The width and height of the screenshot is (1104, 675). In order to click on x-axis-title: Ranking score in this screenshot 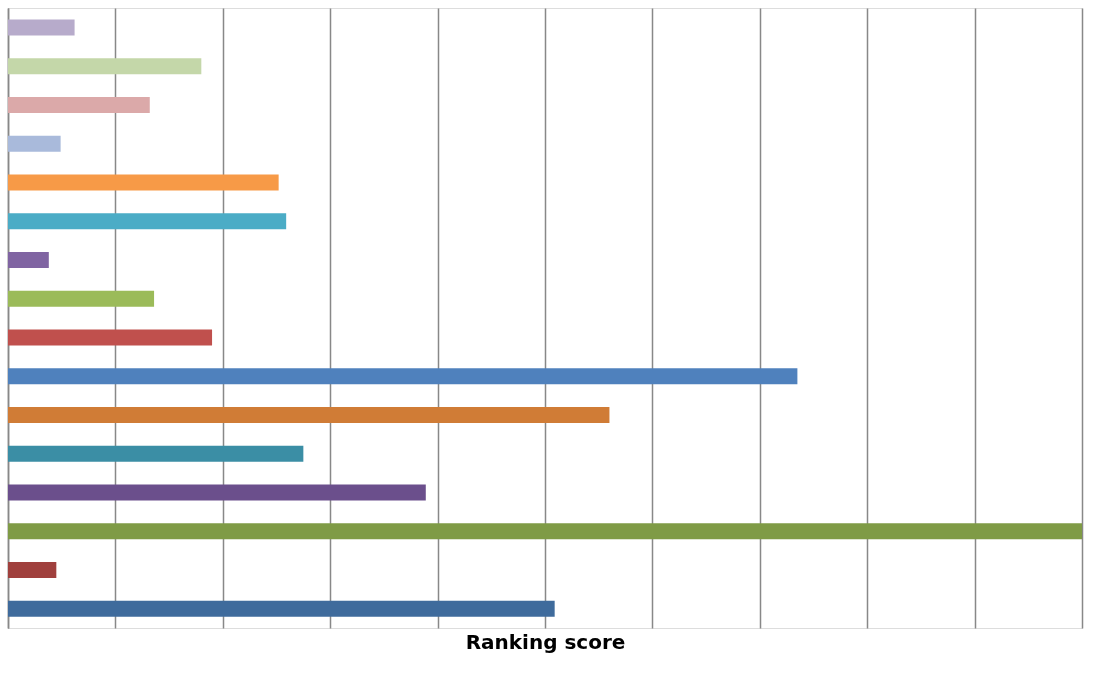, I will do `click(545, 641)`.